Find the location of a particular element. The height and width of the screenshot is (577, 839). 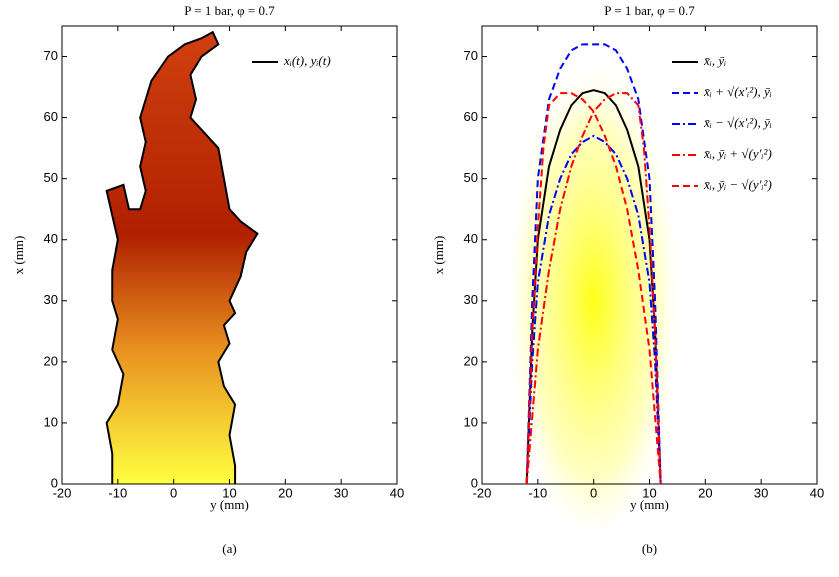

caption: (a) is located at coordinates (229, 548).